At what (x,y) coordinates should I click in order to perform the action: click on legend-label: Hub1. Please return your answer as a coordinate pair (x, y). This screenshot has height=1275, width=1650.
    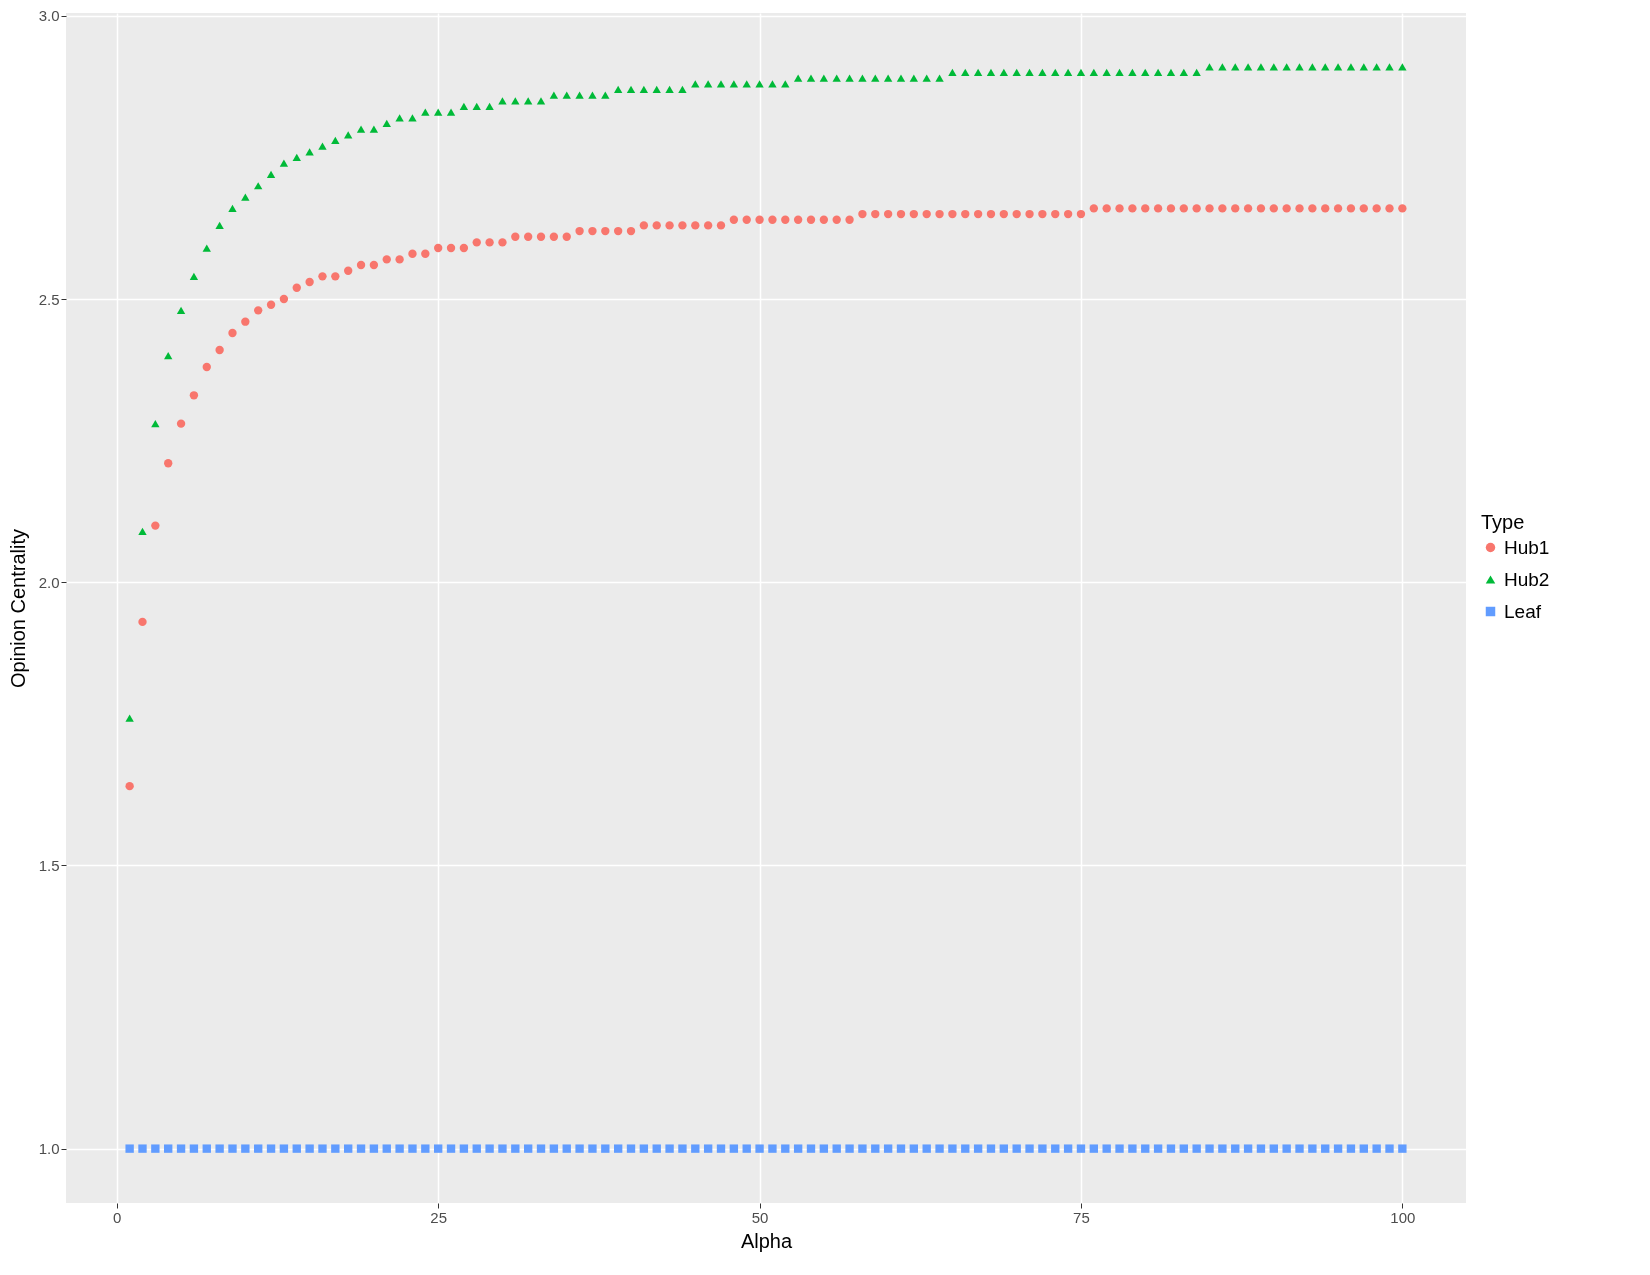
    Looking at the image, I should click on (1527, 547).